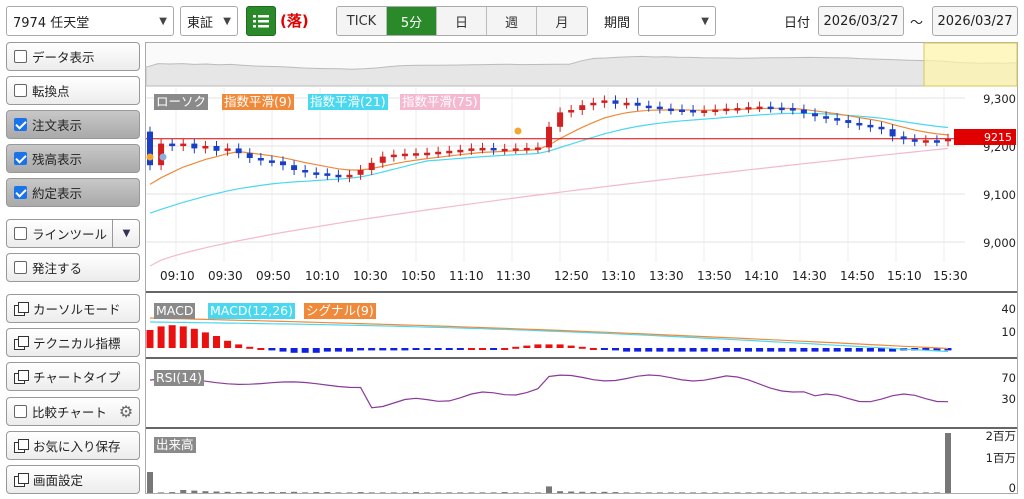 Image resolution: width=1024 pixels, height=499 pixels. What do you see at coordinates (77, 377) in the screenshot?
I see `sidebar-item-label: チャートタイプ` at bounding box center [77, 377].